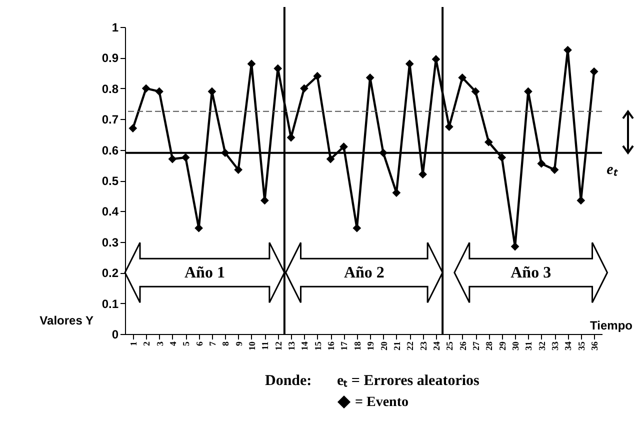 The height and width of the screenshot is (423, 638). Describe the element at coordinates (225, 343) in the screenshot. I see `x-tick-label: 8` at that location.